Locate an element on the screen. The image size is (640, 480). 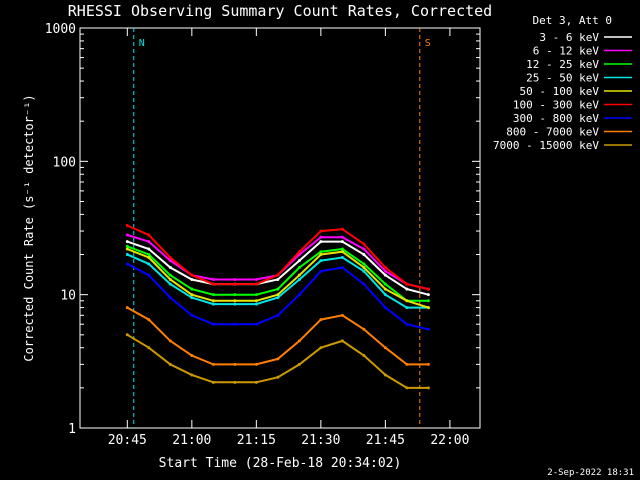
legend-label: 800 - 7000 keV is located at coordinates (552, 132).